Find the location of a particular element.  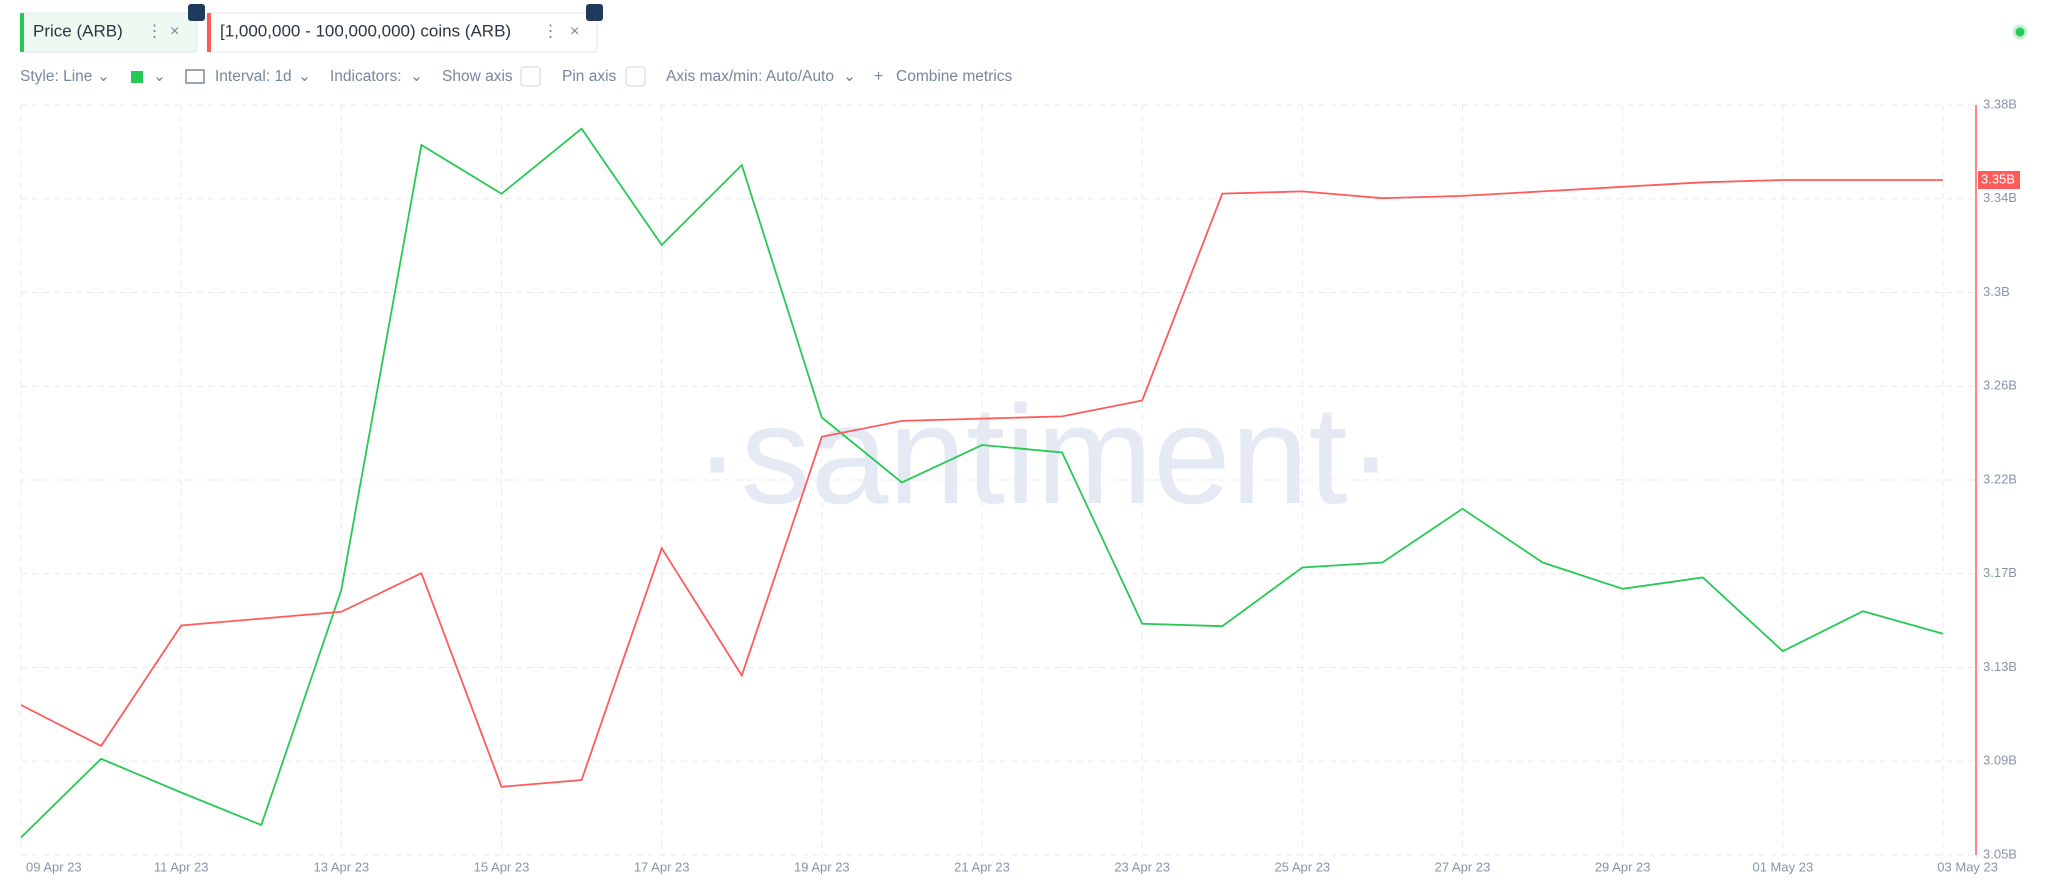

y2-tick-label: 3.13B is located at coordinates (2000, 666).